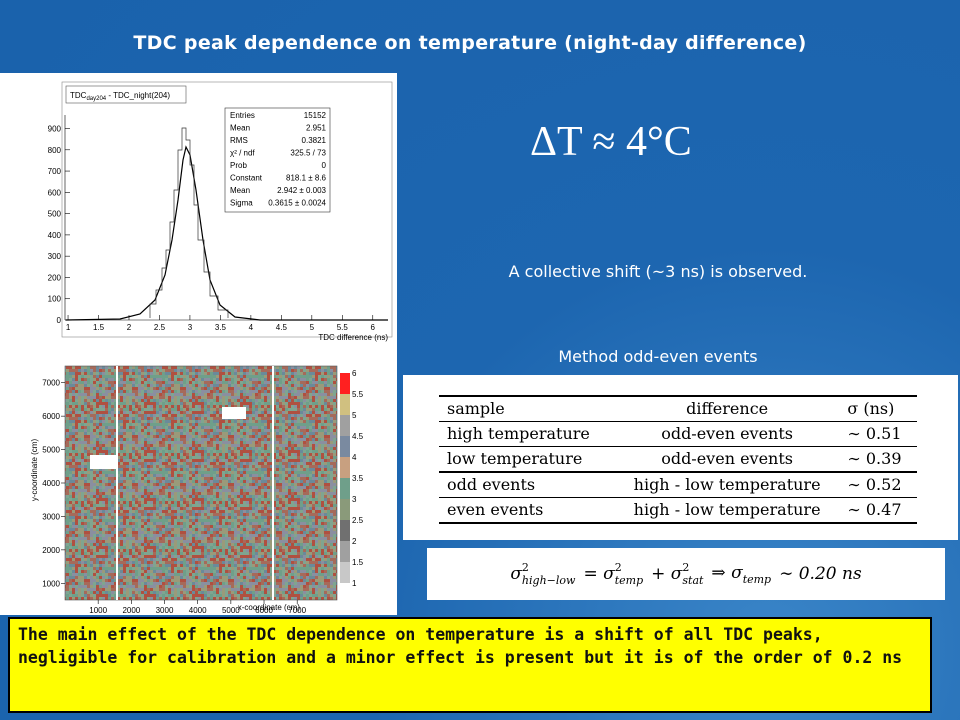 This screenshot has height=720, width=960. What do you see at coordinates (878, 459) in the screenshot?
I see `table-cell: ∼ 0.39` at bounding box center [878, 459].